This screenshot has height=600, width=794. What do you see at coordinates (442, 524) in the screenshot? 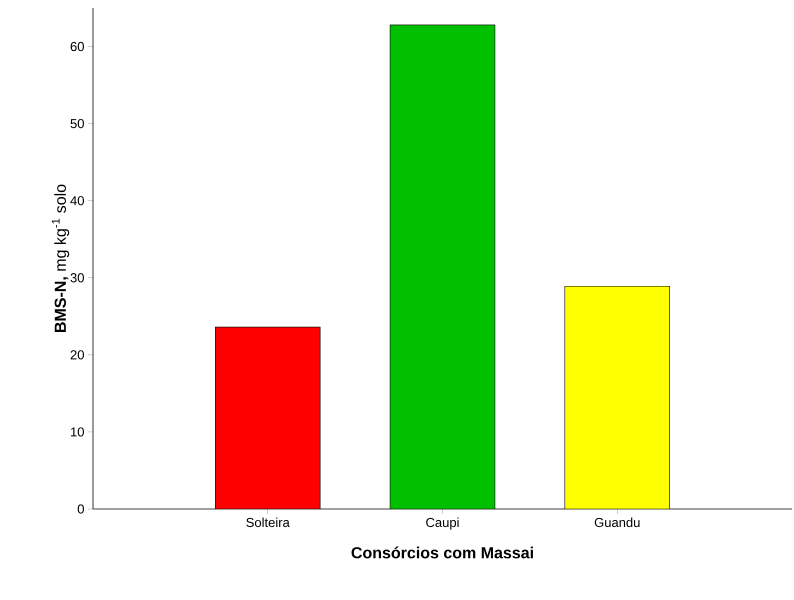
I see `x-tick-label: Caupi` at bounding box center [442, 524].